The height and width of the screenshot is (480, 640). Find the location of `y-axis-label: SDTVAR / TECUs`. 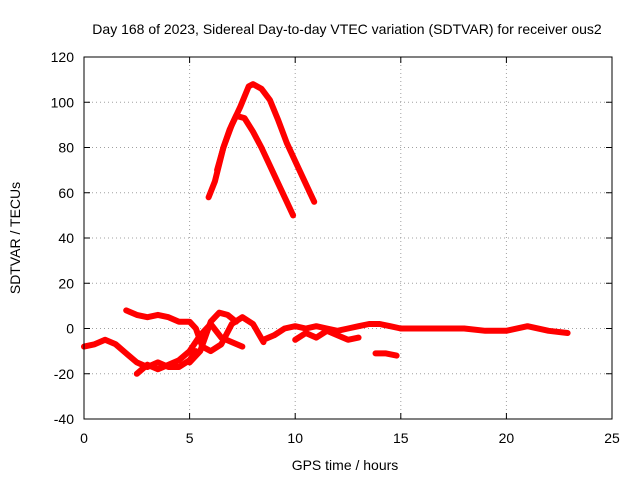

y-axis-label: SDTVAR / TECUs is located at coordinates (15, 238).